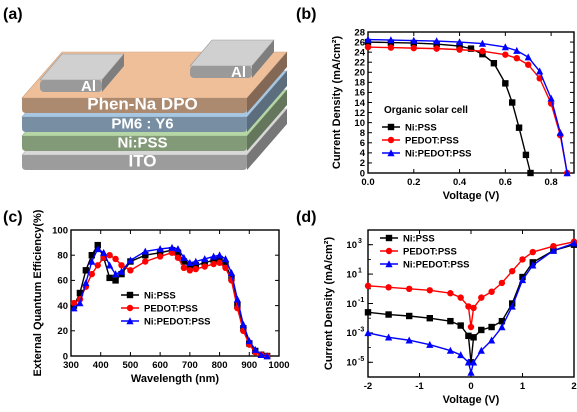 The image size is (577, 412). Describe the element at coordinates (71, 86) in the screenshot. I see `electrode-left-front` at that location.